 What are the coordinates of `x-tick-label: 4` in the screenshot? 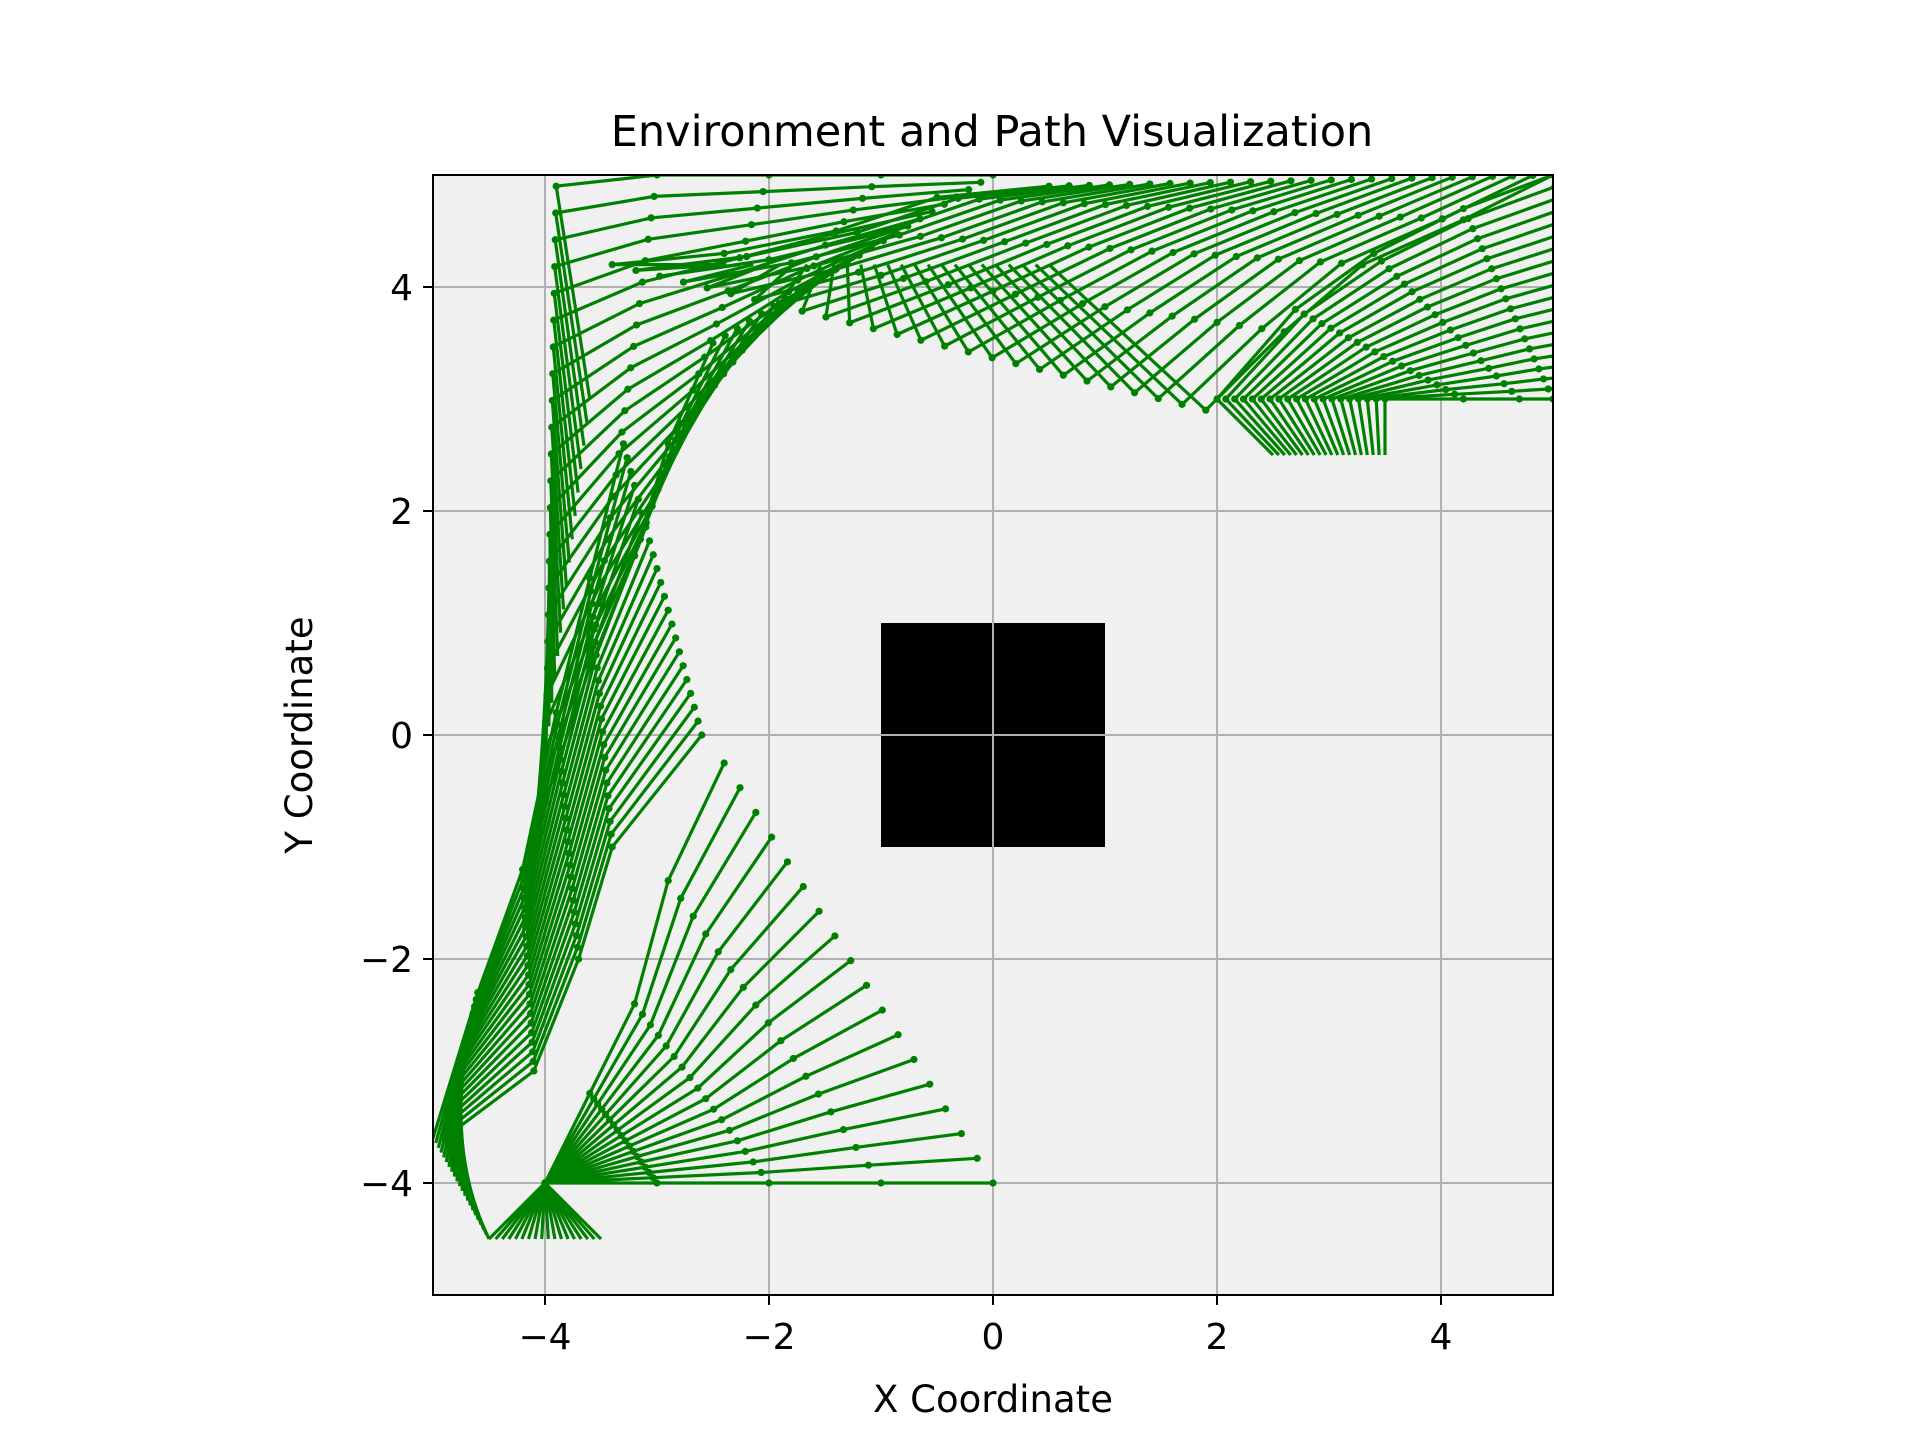 It's located at (1441, 1337).